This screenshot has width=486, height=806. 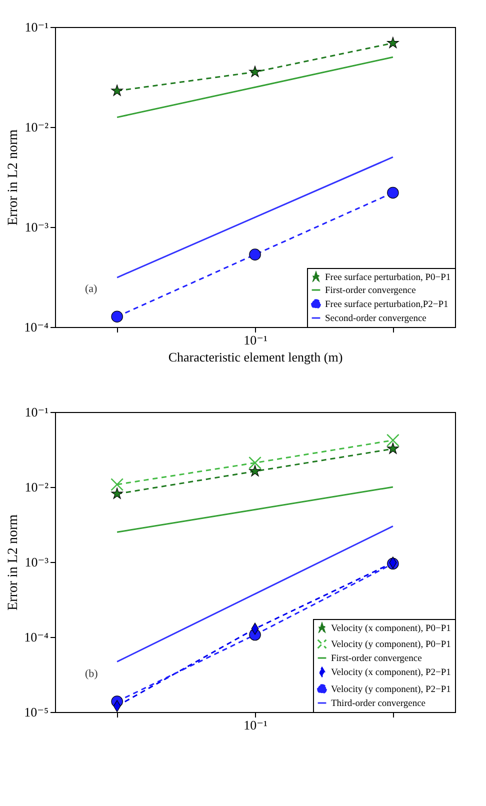 What do you see at coordinates (388, 278) in the screenshot?
I see `legend-label: Free surface perturbation, P0−P1` at bounding box center [388, 278].